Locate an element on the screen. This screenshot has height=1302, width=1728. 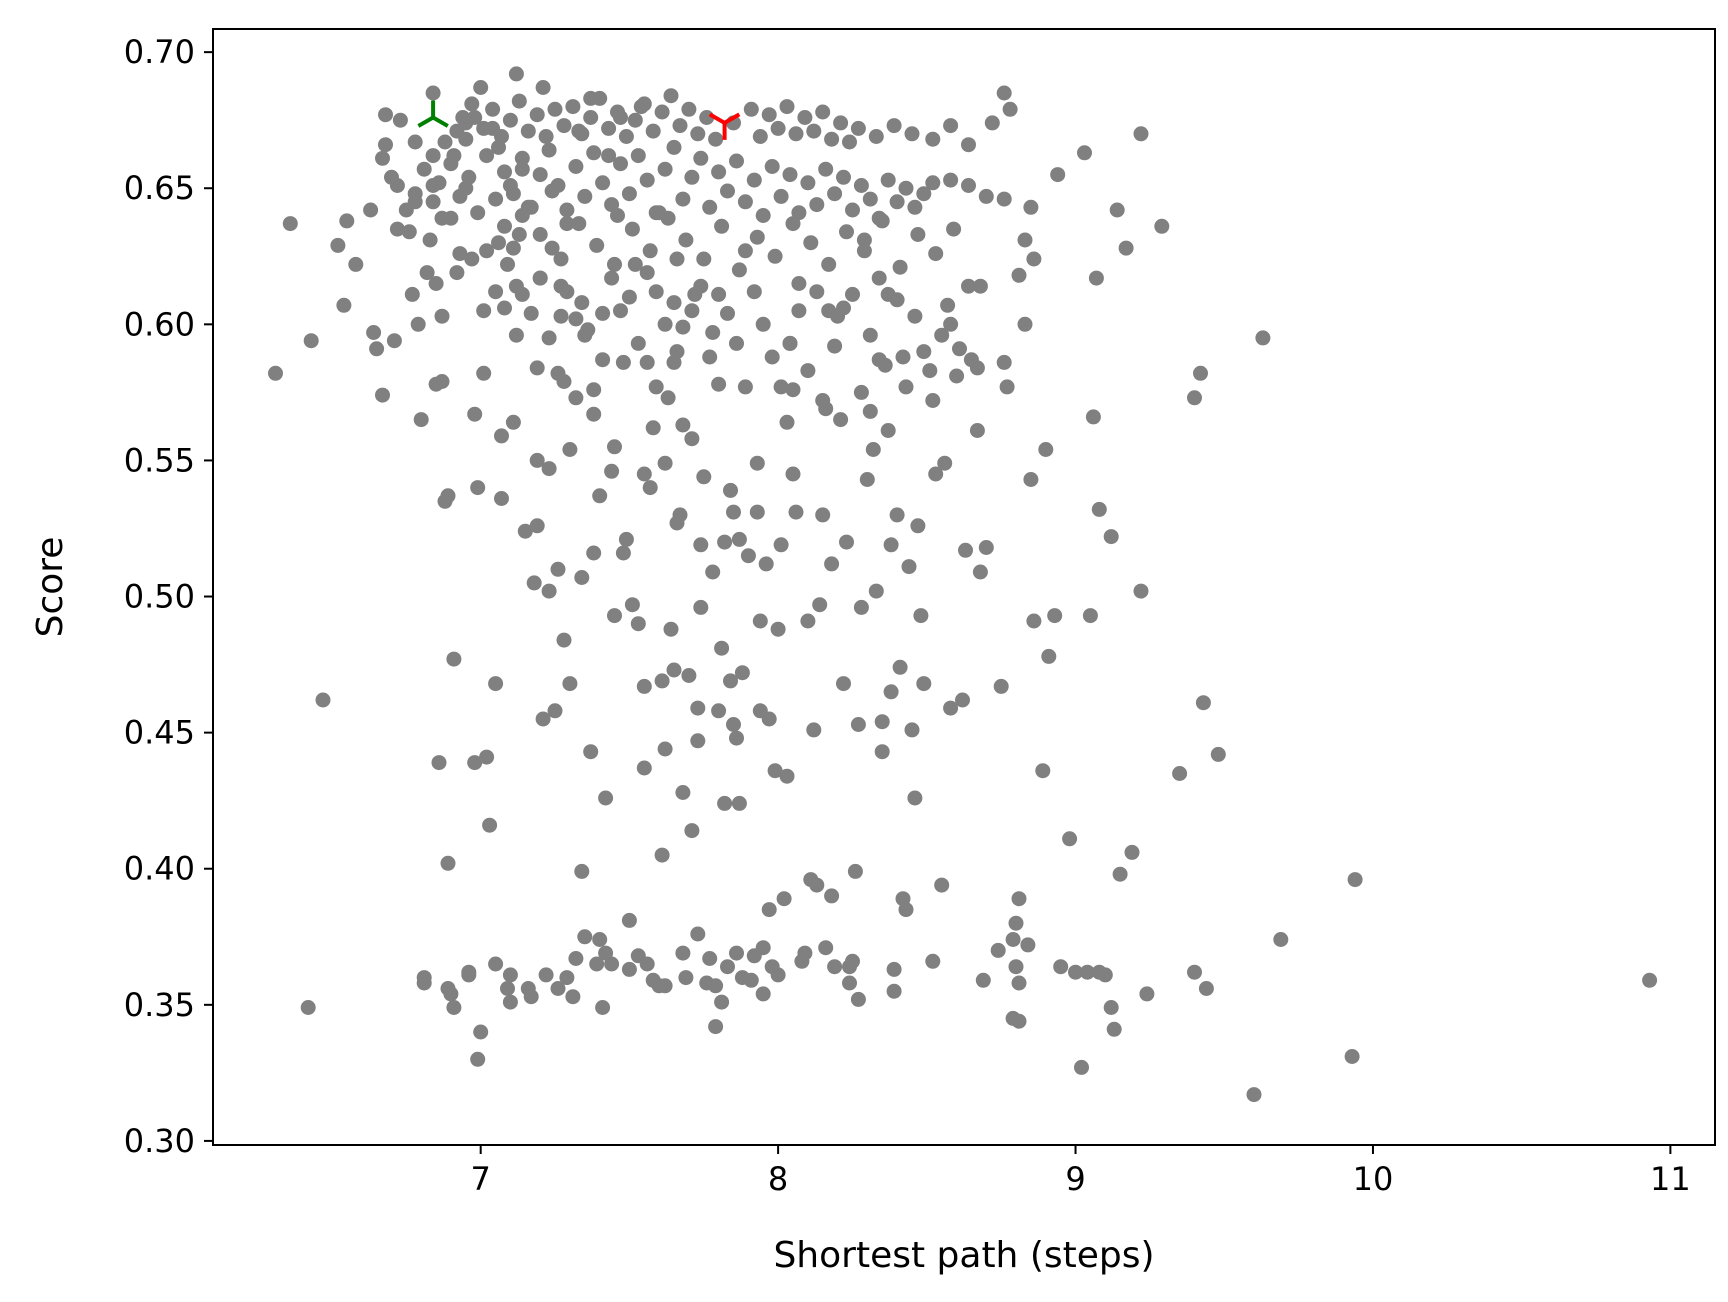
y-tick-label: 0.50 is located at coordinates (159, 597).